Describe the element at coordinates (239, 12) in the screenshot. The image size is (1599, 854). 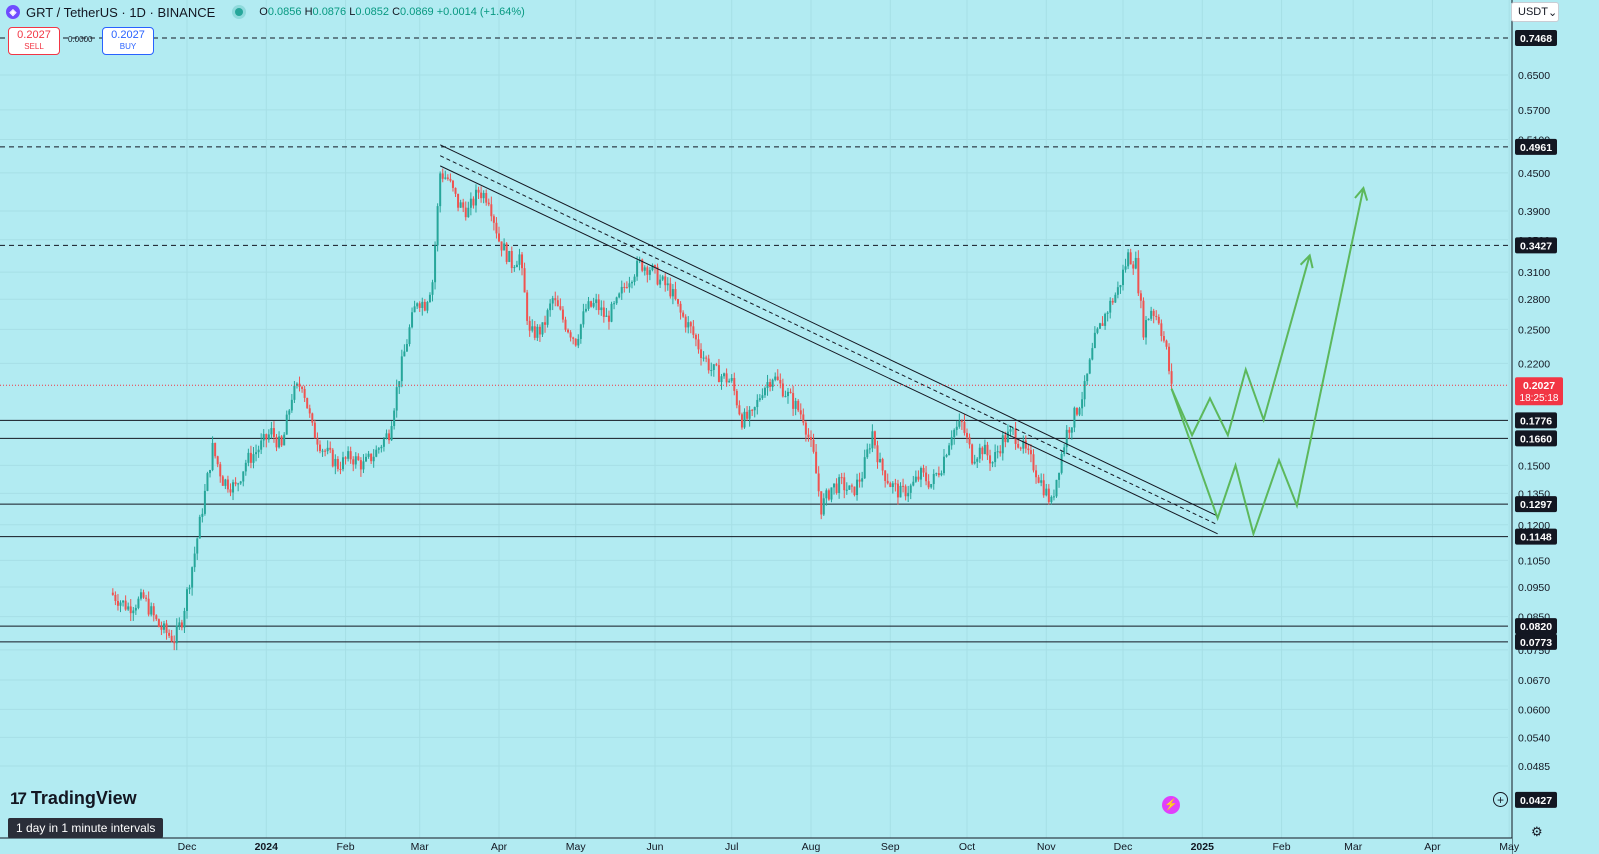
I see `market-open-icon` at that location.